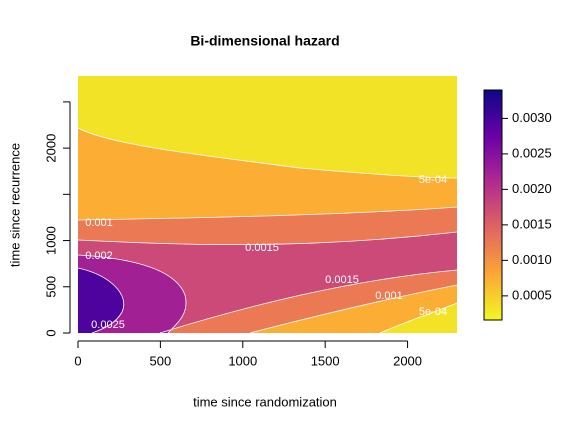 The height and width of the screenshot is (437, 576). What do you see at coordinates (532, 152) in the screenshot?
I see `colorbar-tick-label: 0.0025` at bounding box center [532, 152].